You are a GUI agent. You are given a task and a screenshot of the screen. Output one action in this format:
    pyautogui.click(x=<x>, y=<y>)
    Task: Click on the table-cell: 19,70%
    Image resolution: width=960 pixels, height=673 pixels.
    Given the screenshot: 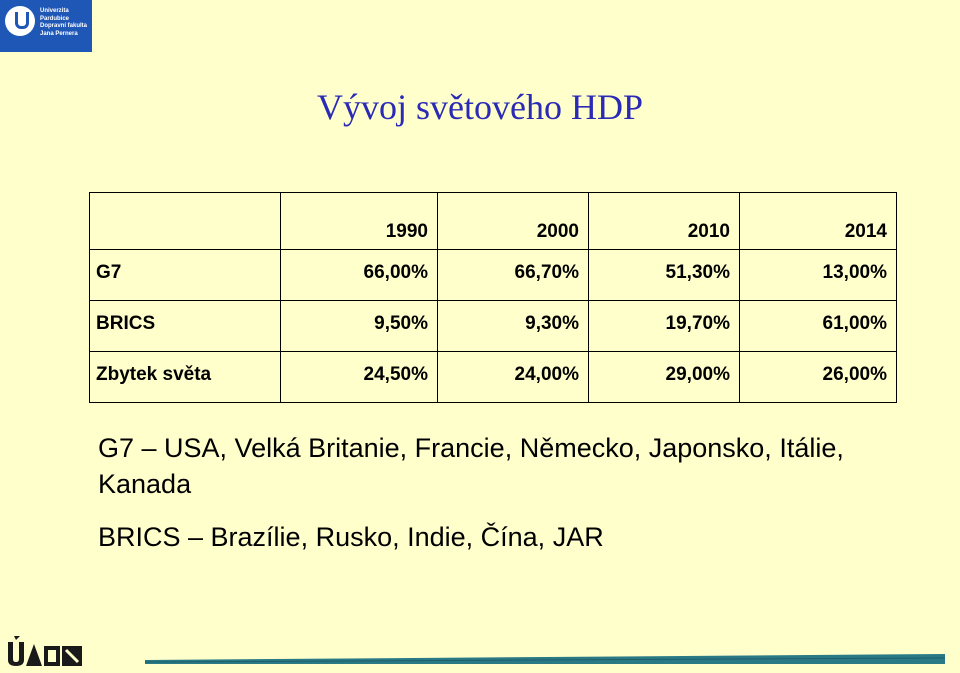 What is the action you would take?
    pyautogui.click(x=664, y=326)
    